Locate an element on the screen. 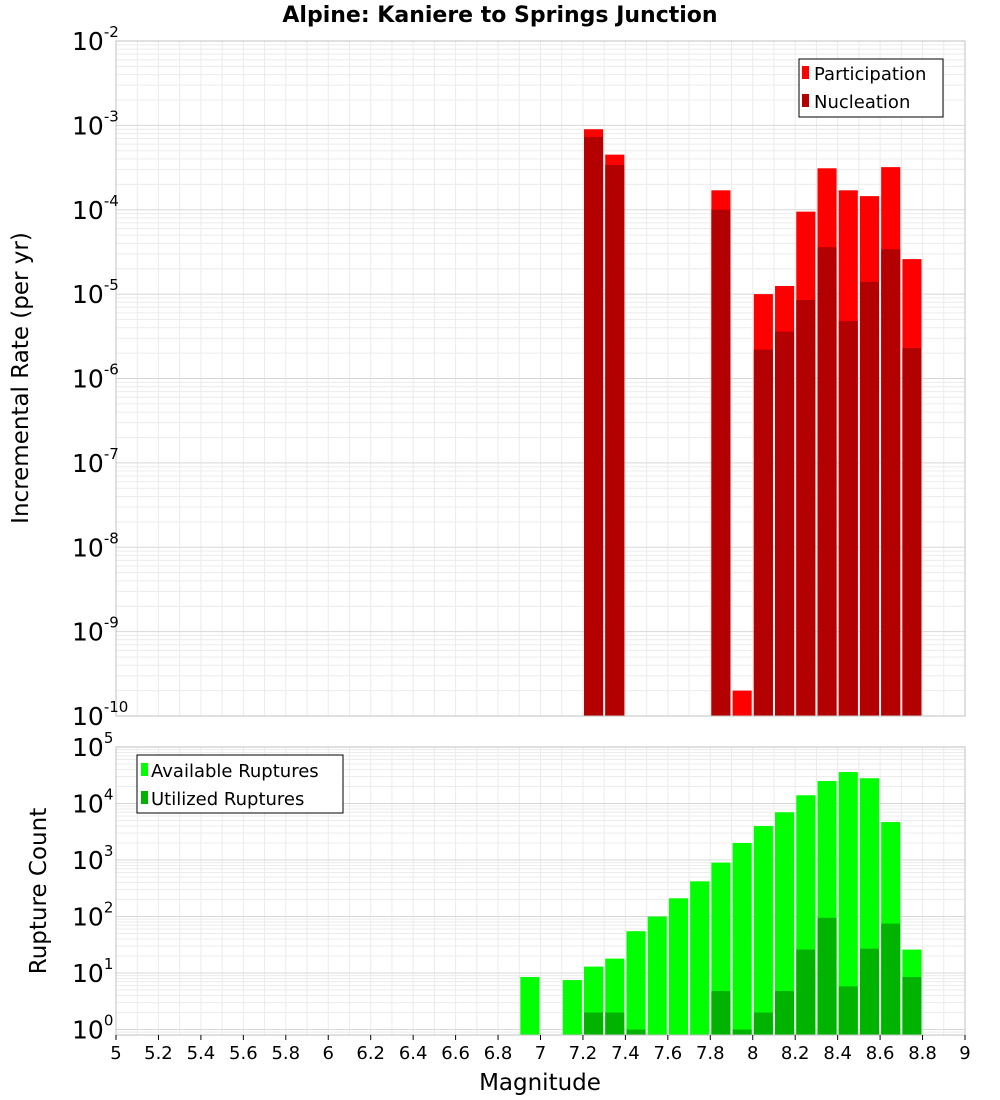 This screenshot has width=1000, height=1100. y-tick-label: 10⁻⁹ is located at coordinates (95, 630).